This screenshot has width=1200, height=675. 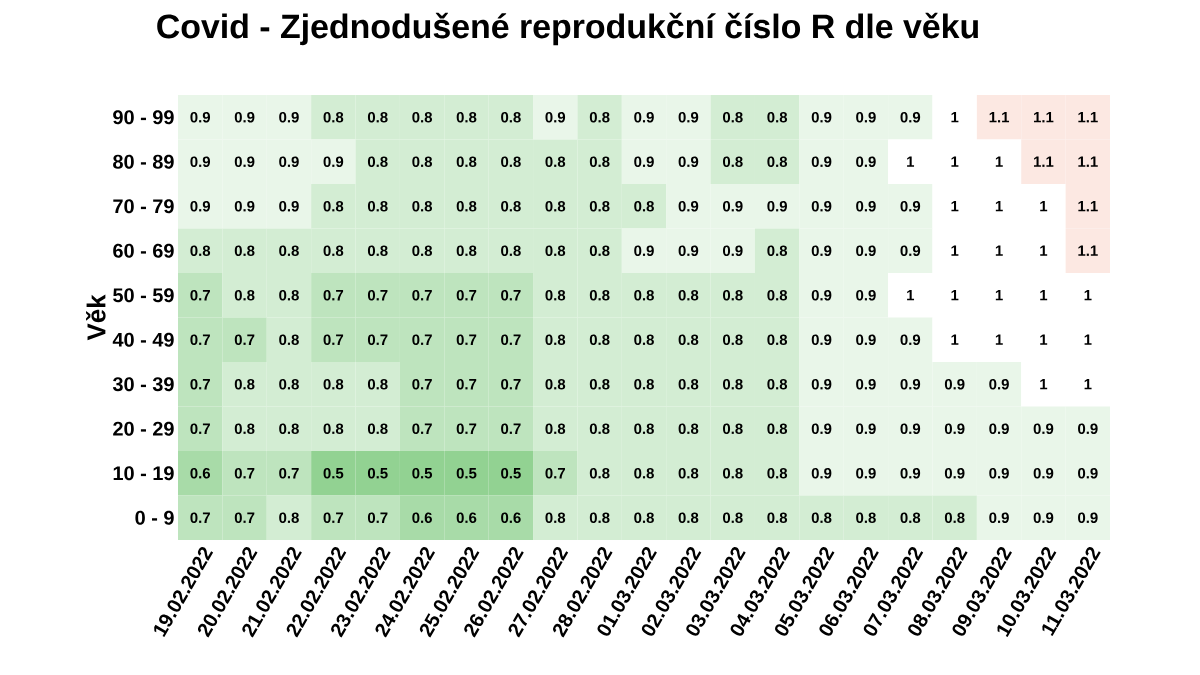 I want to click on y-tick-label: 40 - 49, so click(x=143, y=339).